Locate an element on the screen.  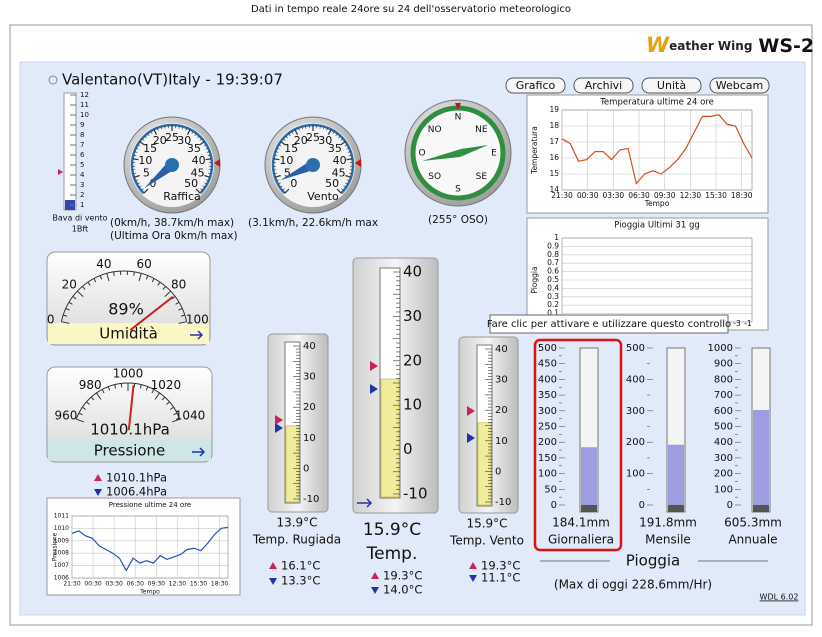
gauge-label: Umidità is located at coordinates (128, 334).